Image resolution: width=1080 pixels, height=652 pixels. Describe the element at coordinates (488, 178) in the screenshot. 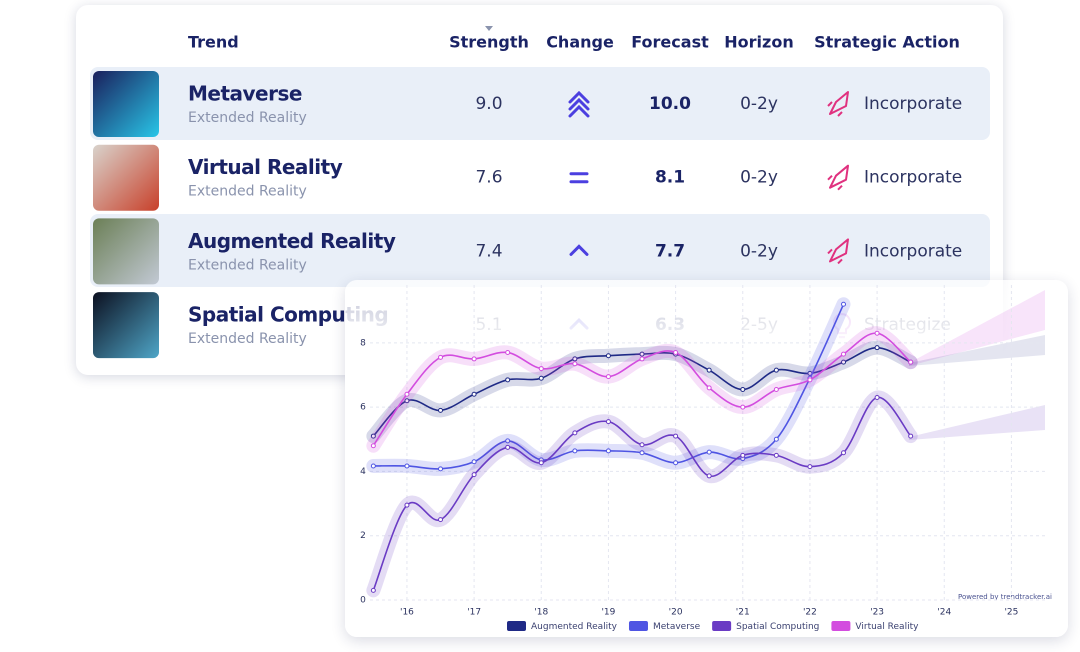

I see `strength: 7.6` at that location.